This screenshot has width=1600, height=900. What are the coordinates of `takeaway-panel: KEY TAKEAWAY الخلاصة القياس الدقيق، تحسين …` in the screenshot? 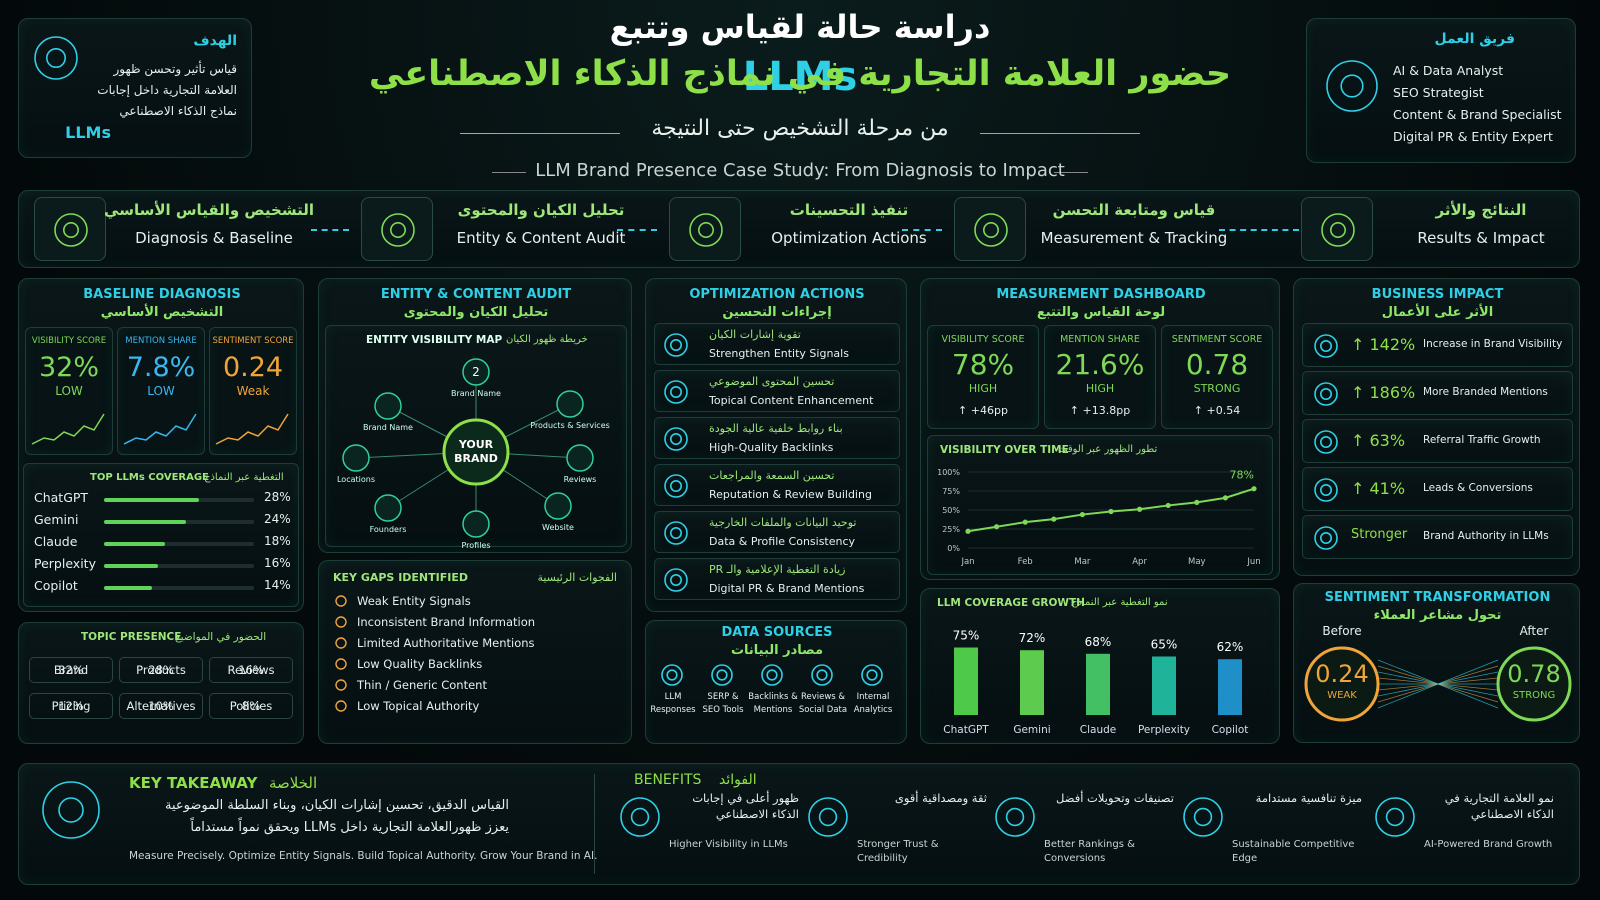 It's located at (799, 824).